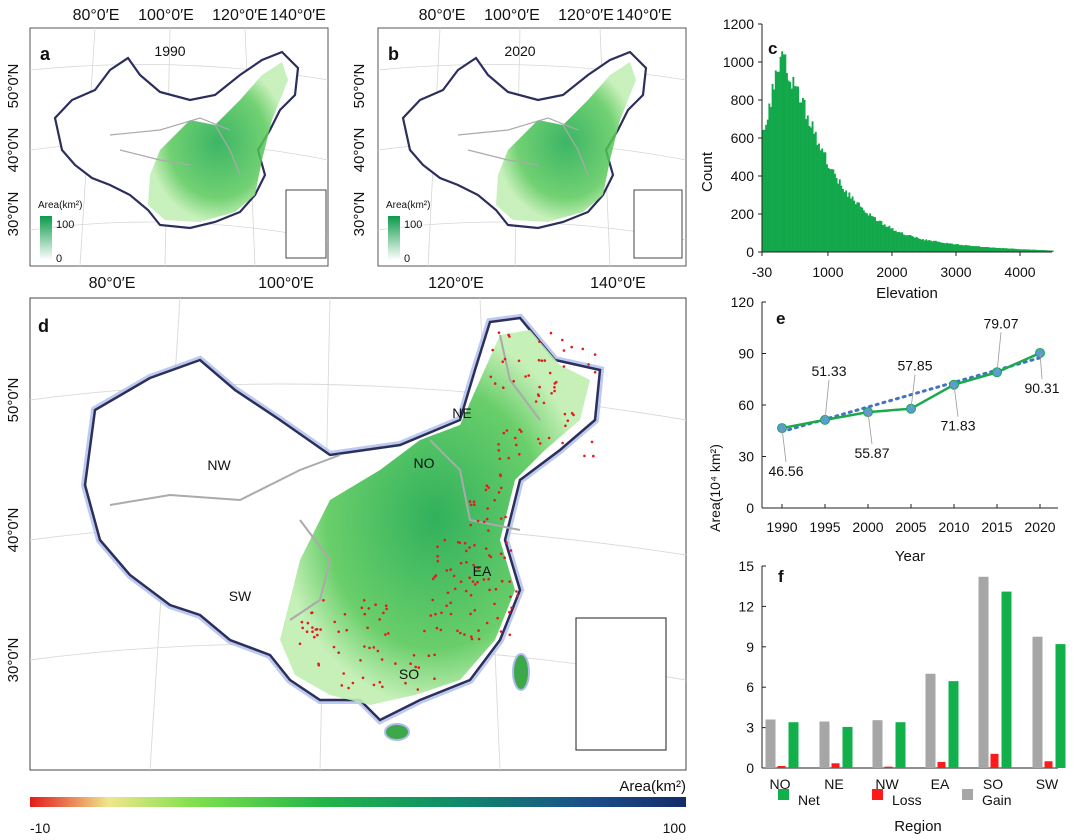 Image resolution: width=1080 pixels, height=840 pixels. Describe the element at coordinates (621, 684) in the screenshot. I see `inset-box` at that location.